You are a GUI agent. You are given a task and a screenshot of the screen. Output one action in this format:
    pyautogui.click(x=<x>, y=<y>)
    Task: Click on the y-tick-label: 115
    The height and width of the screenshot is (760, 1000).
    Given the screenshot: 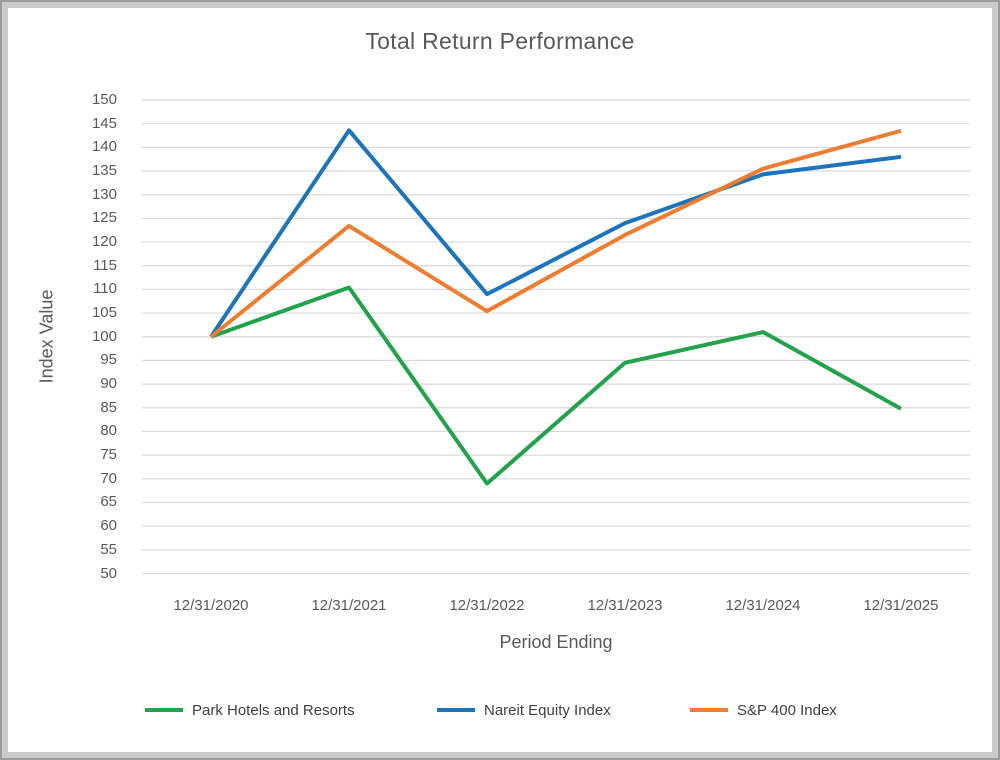 What is the action you would take?
    pyautogui.click(x=105, y=265)
    